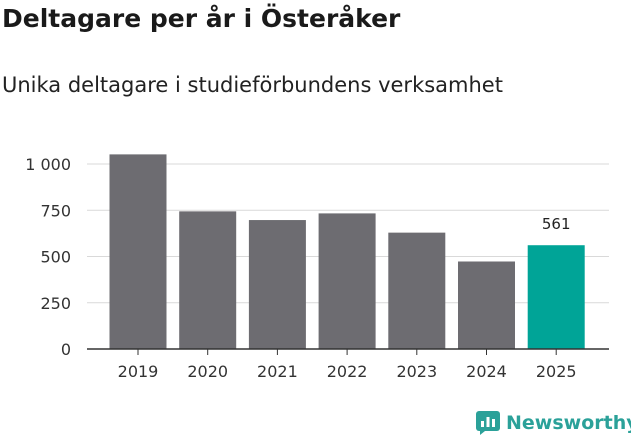  What do you see at coordinates (138, 371) in the screenshot?
I see `x-tick-label: 2019` at bounding box center [138, 371].